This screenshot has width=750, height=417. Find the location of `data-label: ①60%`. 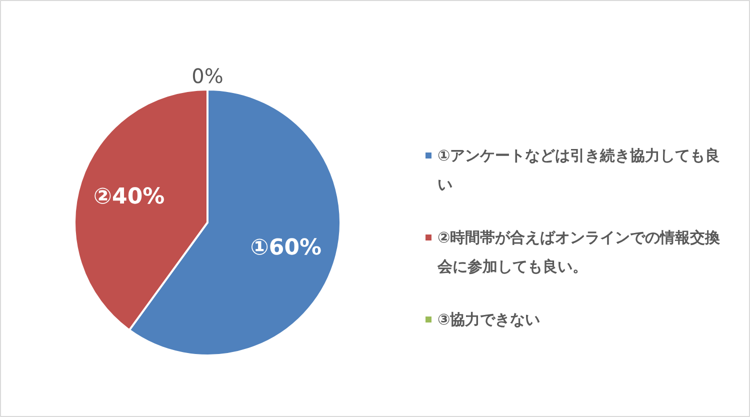

data-label: ①60% is located at coordinates (286, 247).